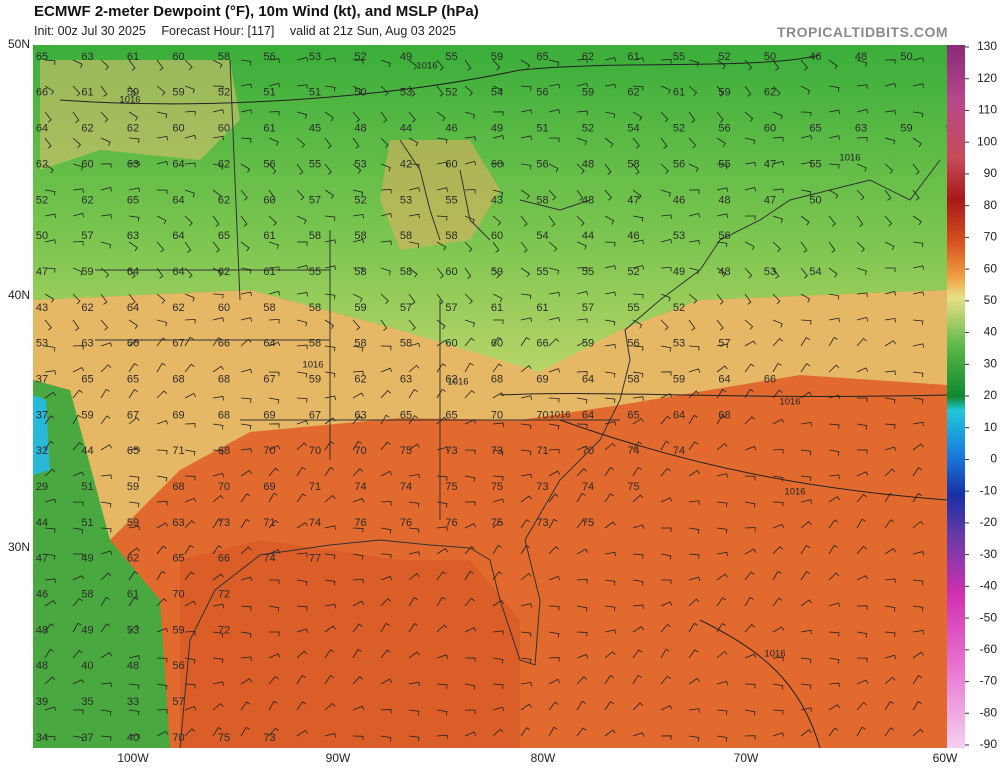  Describe the element at coordinates (633, 57) in the screenshot. I see `dewpoint-label: 61` at that location.